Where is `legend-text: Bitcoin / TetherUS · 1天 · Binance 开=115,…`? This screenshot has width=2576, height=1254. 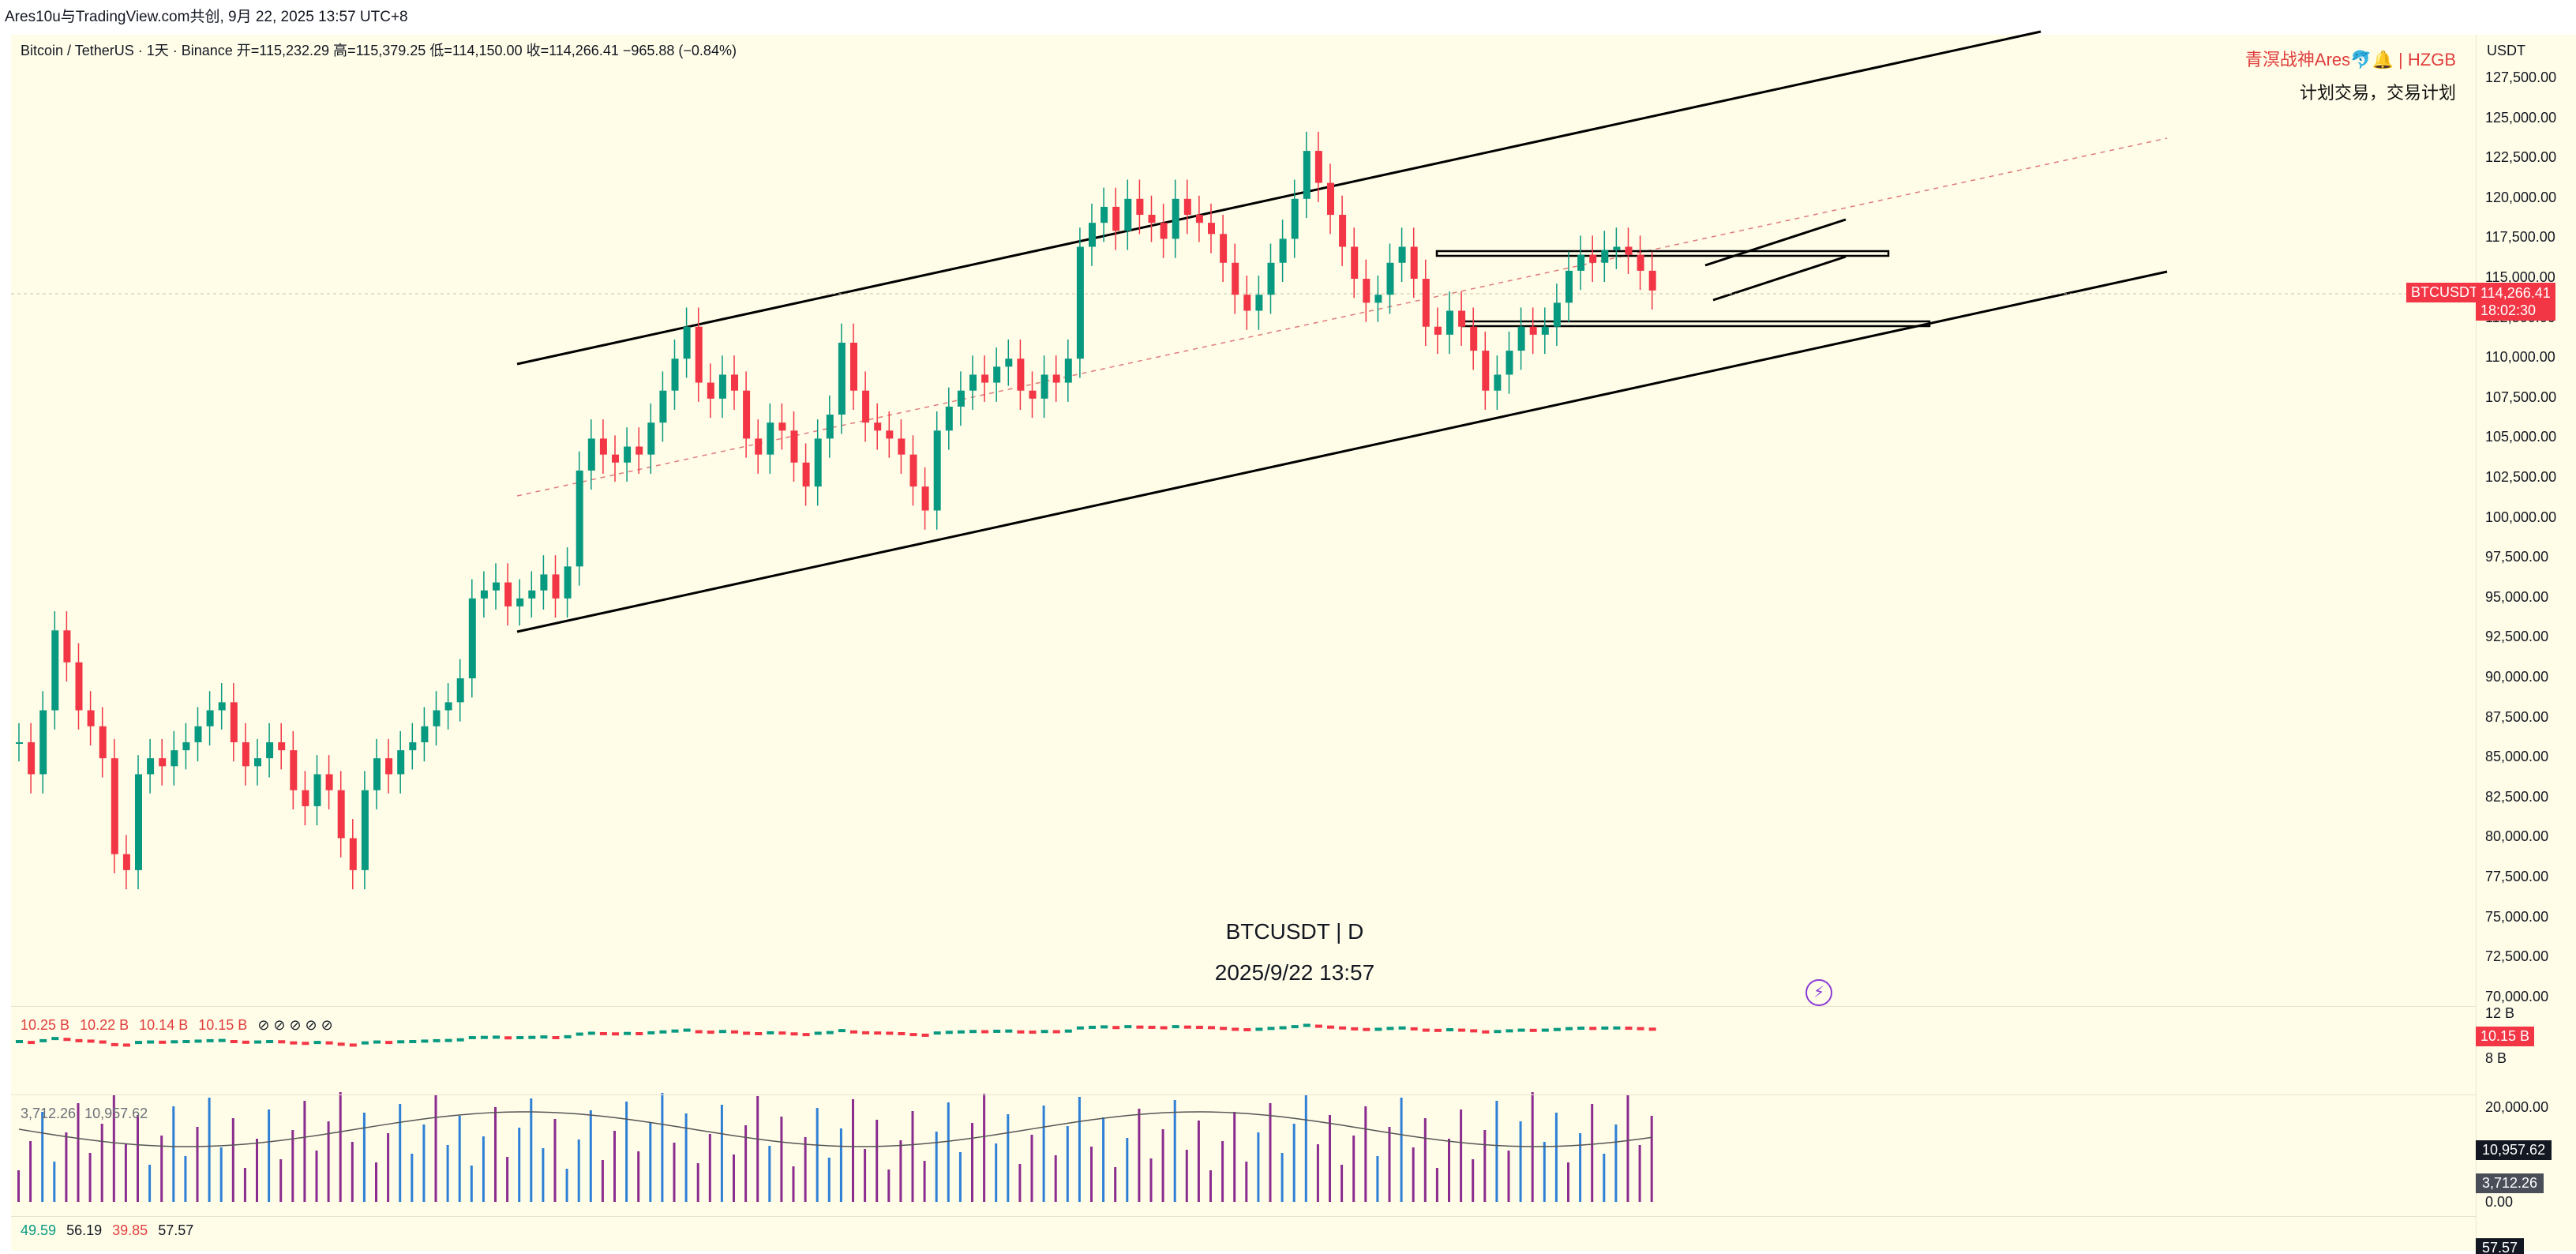 legend-text: Bitcoin / TetherUS · 1天 · Binance 开=115,… is located at coordinates (379, 50).